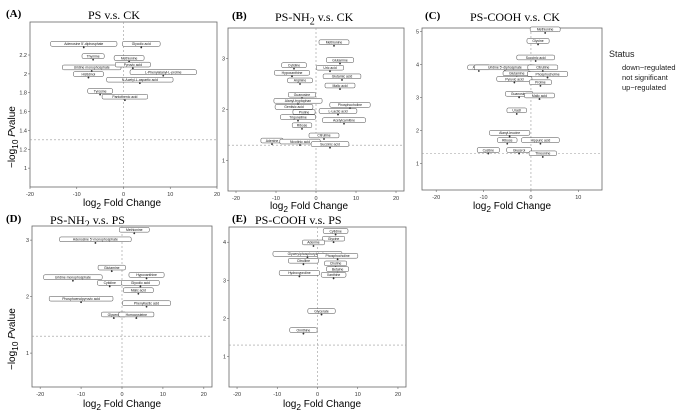 This screenshot has width=692, height=419. Describe the element at coordinates (300, 81) in the screenshot. I see `point-label: Arginine` at that location.